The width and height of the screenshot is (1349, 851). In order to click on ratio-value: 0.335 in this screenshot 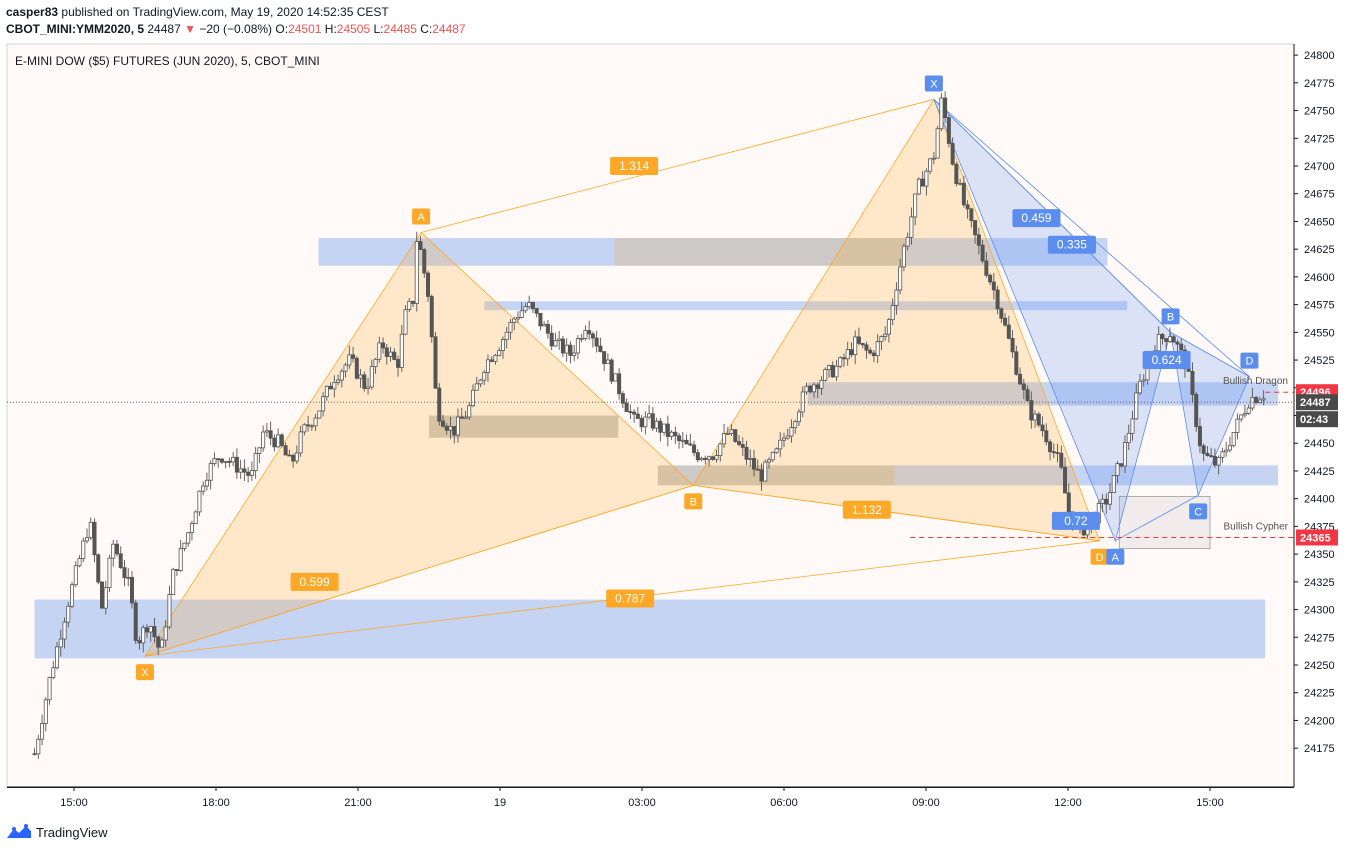, I will do `click(1072, 245)`.